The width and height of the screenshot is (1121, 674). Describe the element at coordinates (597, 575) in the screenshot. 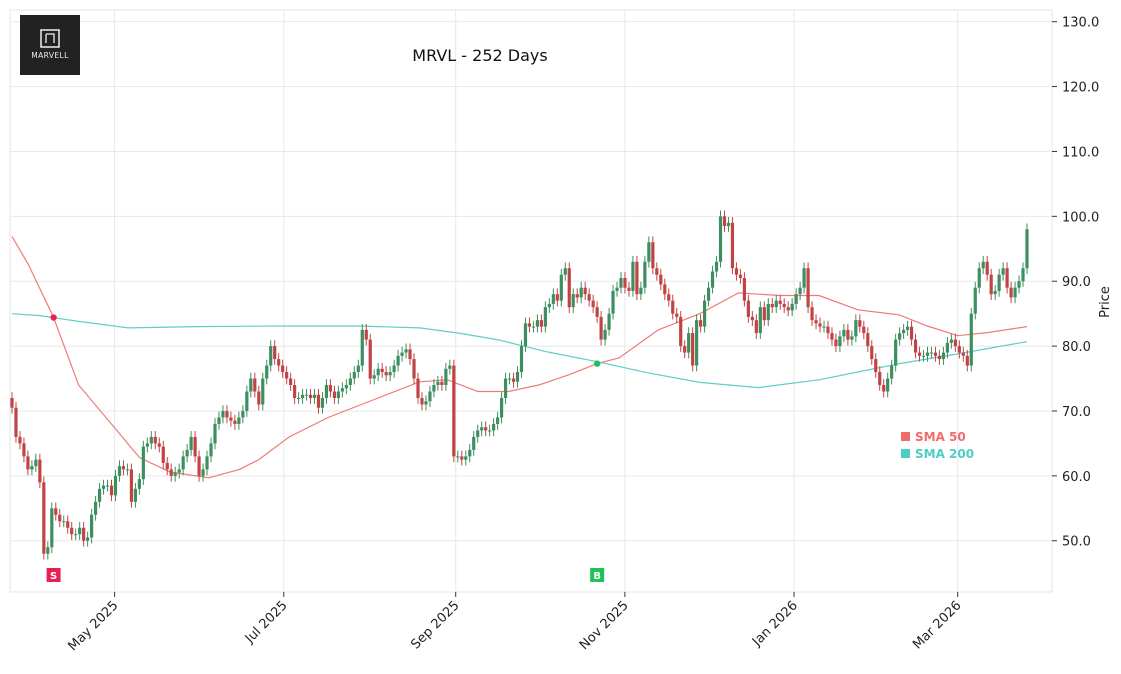

I see `buy-signal-badge` at that location.